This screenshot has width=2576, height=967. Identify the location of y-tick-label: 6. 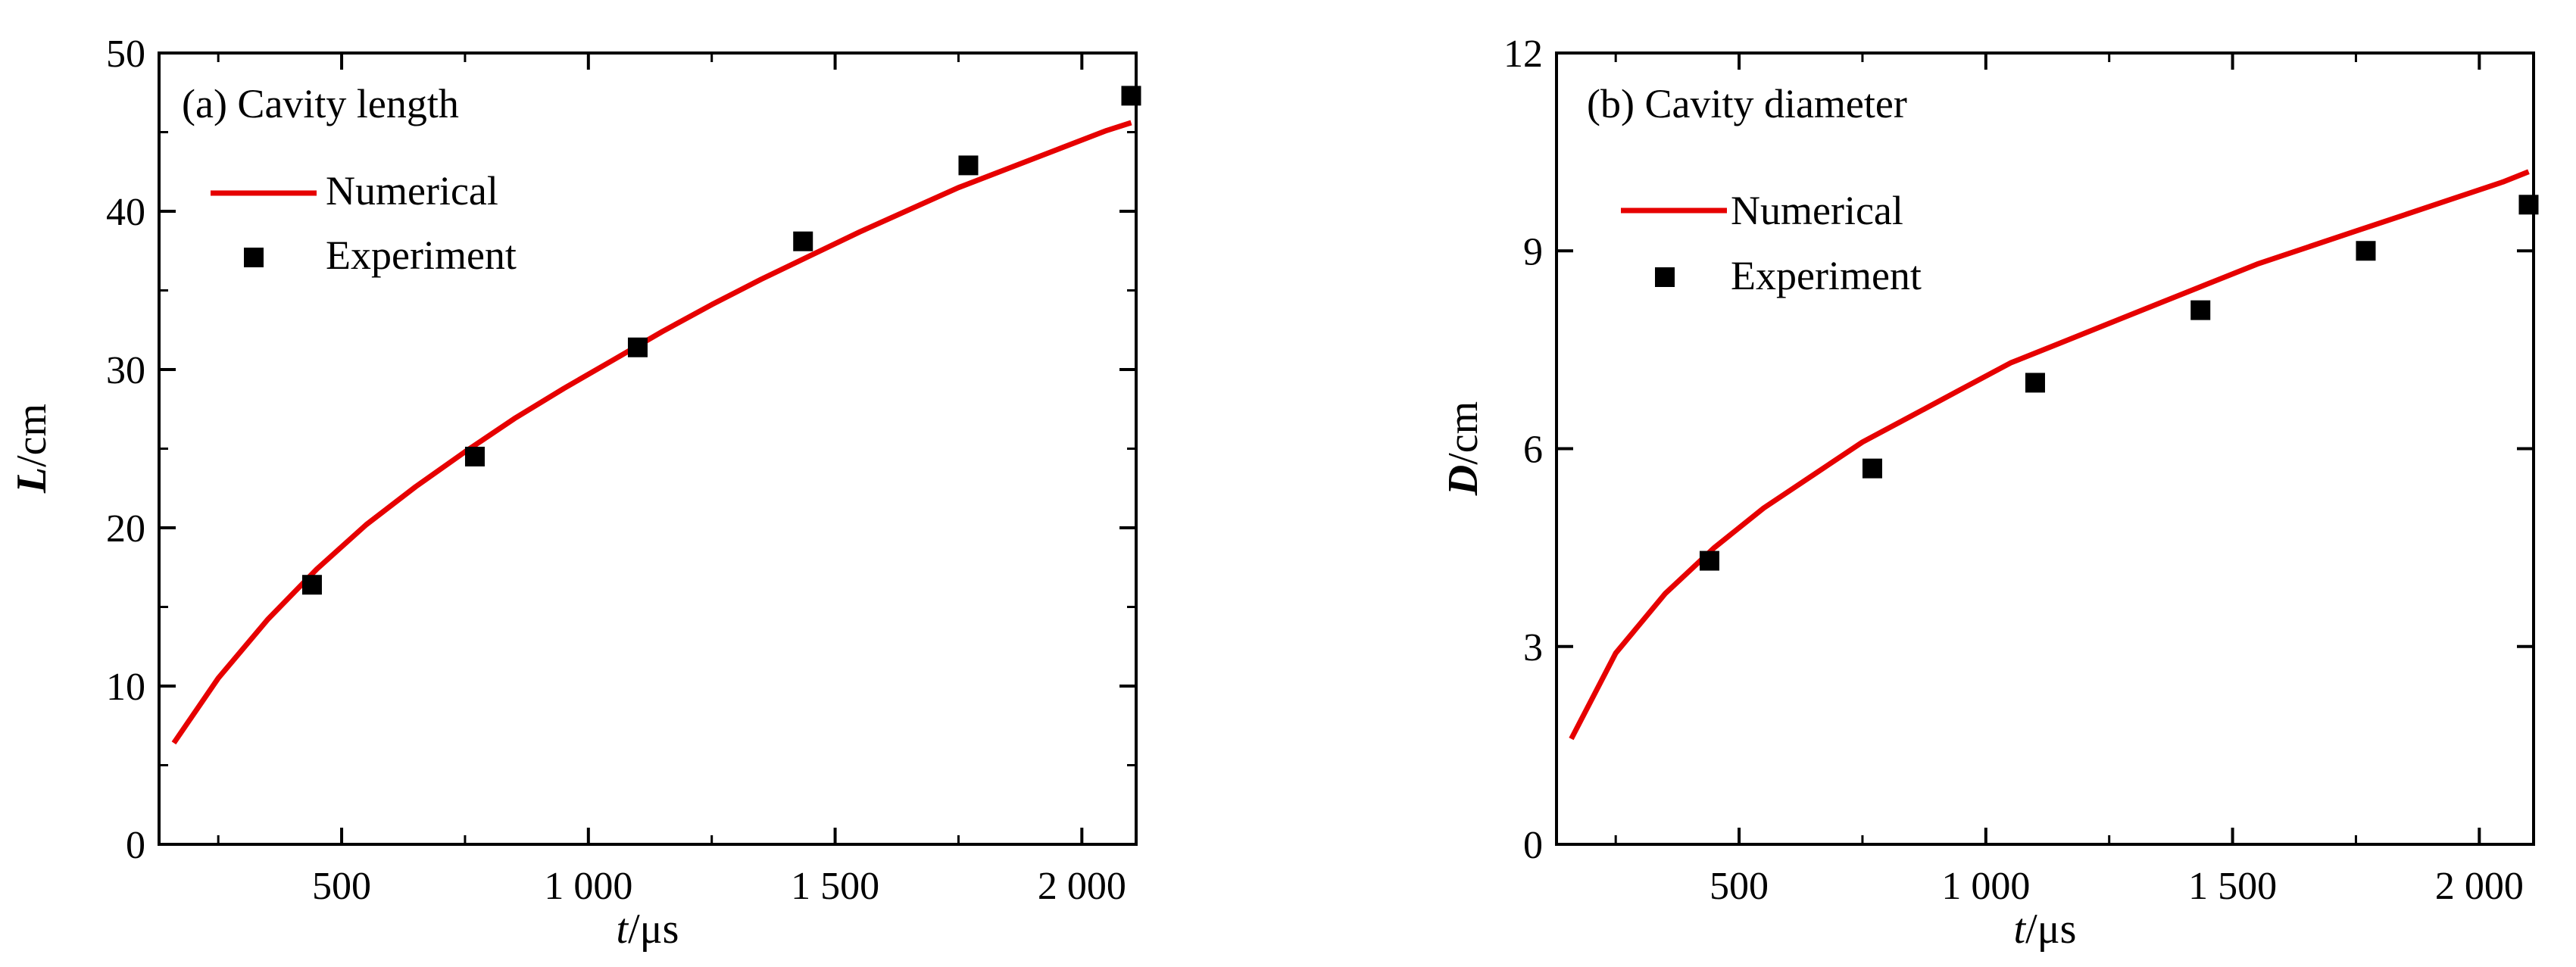
(1533, 450).